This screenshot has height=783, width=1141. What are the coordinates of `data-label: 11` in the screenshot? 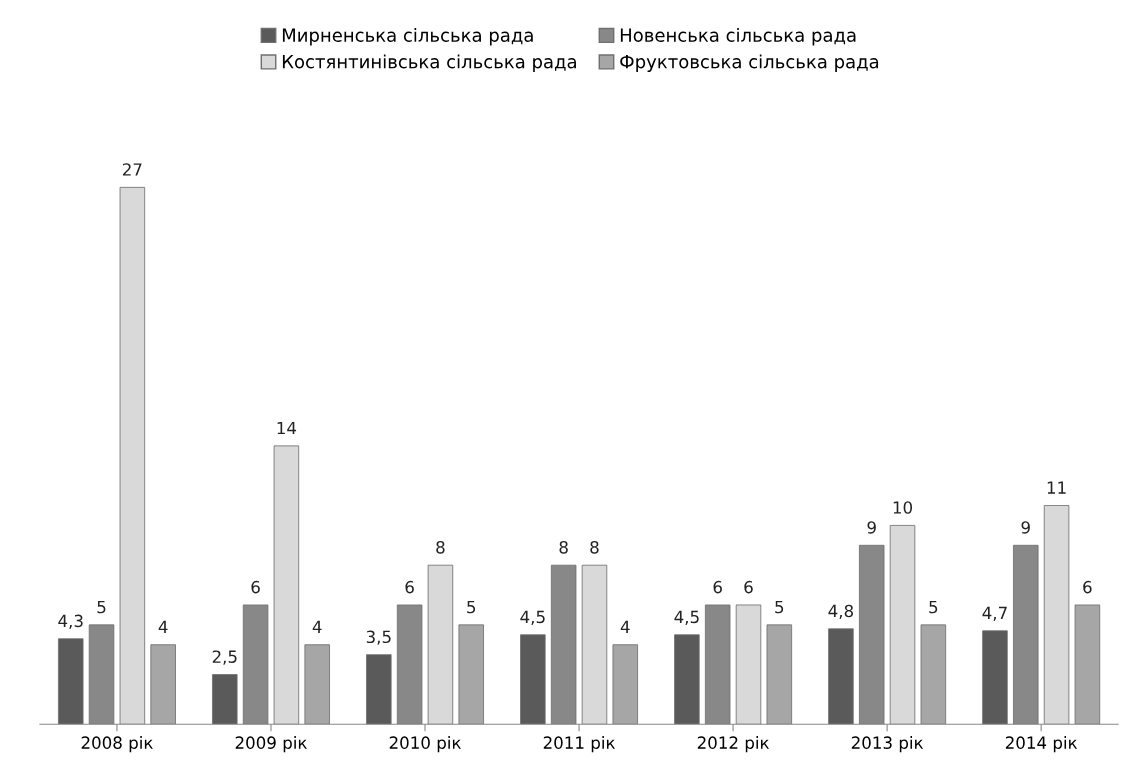 It's located at (1056, 487).